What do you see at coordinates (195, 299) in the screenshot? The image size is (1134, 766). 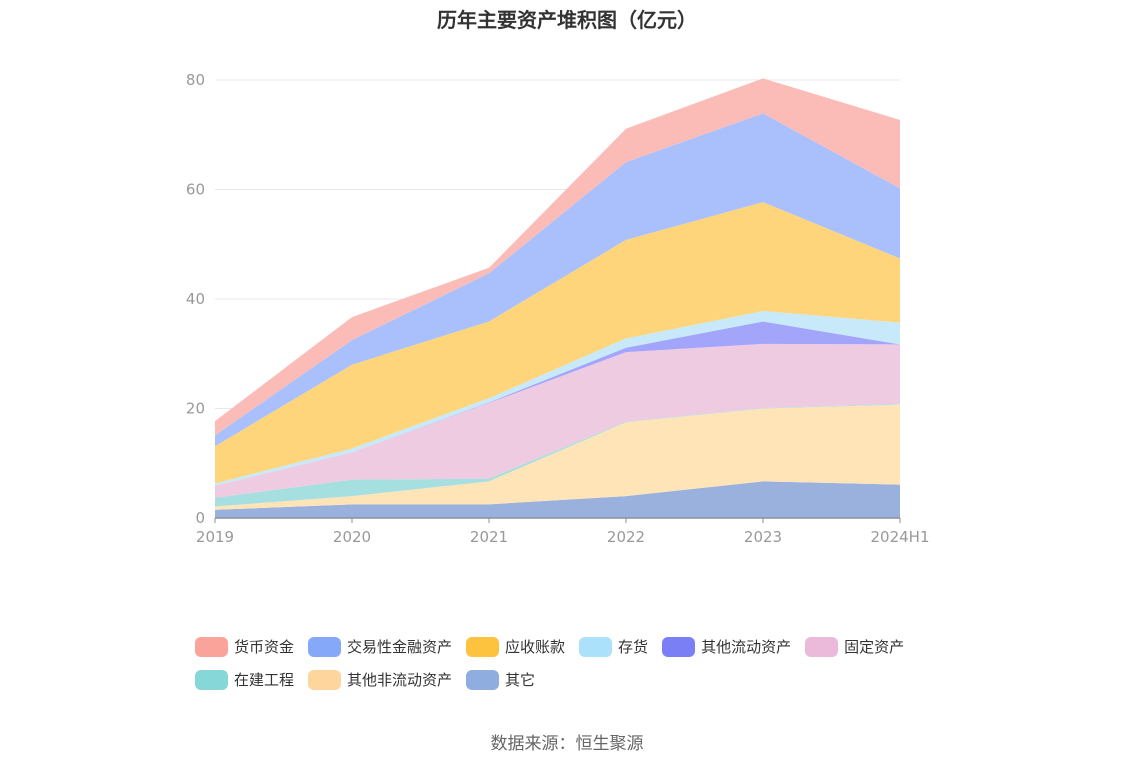 I see `y-tick-label: 40` at bounding box center [195, 299].